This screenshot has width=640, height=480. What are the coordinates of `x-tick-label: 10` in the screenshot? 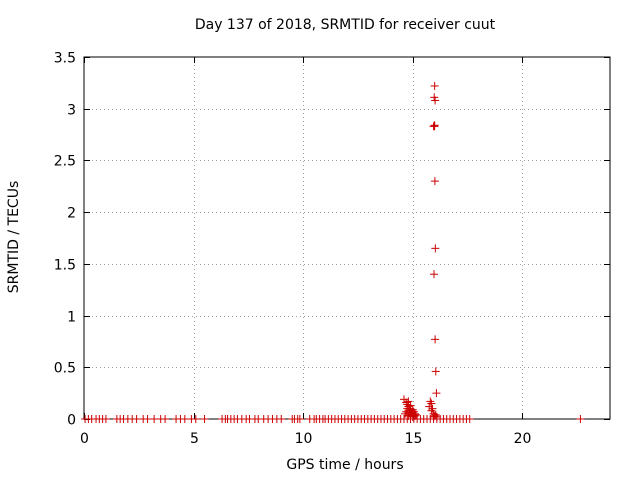 It's located at (304, 439).